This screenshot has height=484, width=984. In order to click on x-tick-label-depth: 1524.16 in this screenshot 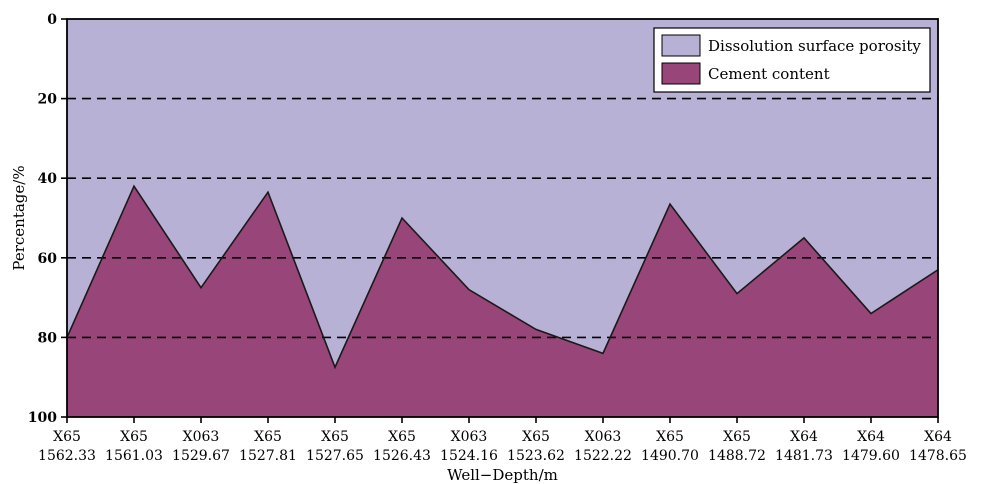, I will do `click(469, 456)`.